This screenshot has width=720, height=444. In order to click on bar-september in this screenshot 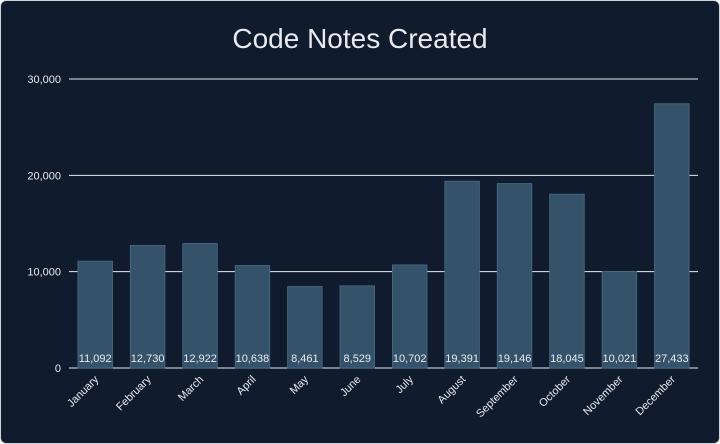, I will do `click(514, 276)`.